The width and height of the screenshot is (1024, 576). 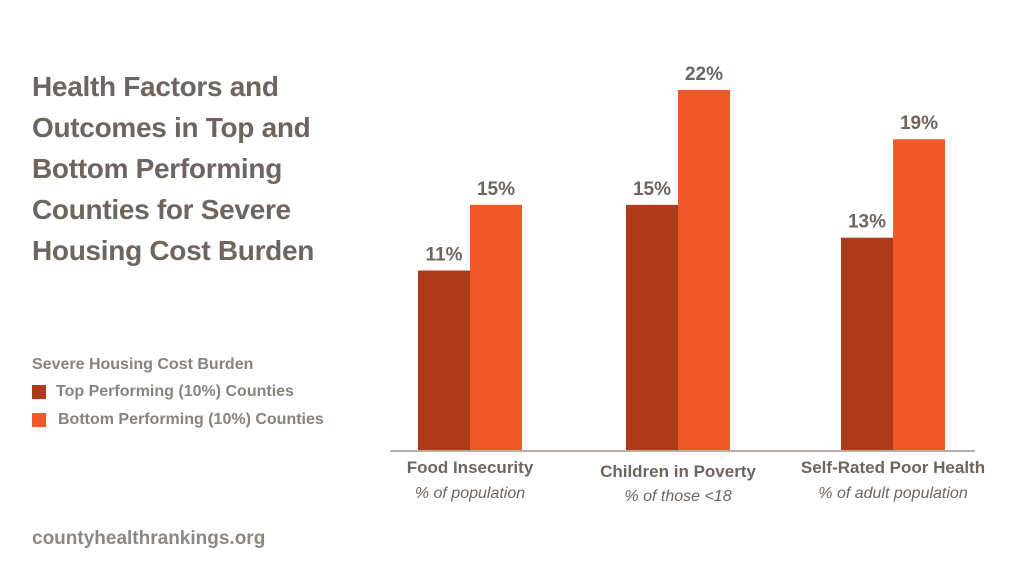 I want to click on legend-label-top: Top Performing (10%) Counties, so click(x=175, y=391).